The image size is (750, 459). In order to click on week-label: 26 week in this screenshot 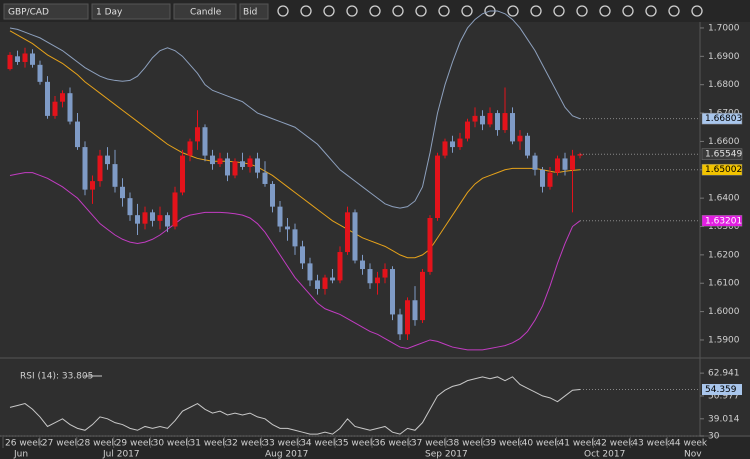, I will do `click(24, 444)`.